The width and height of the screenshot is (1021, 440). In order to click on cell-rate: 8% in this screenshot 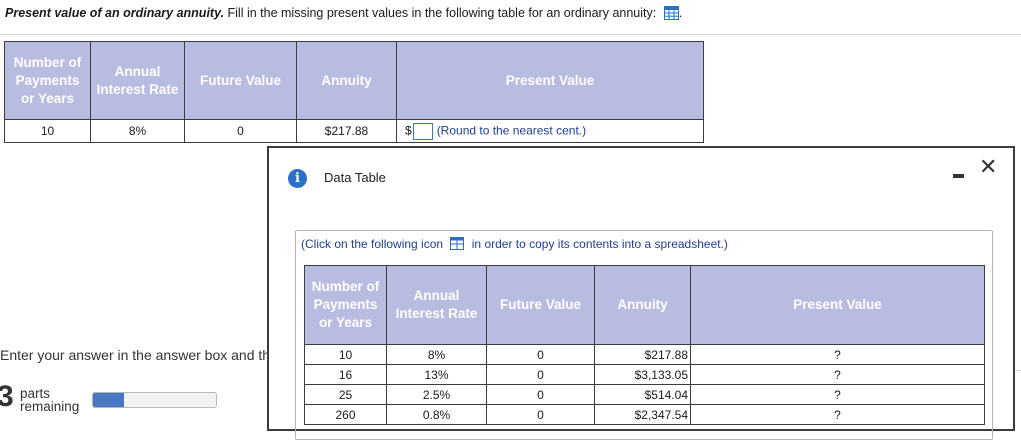, I will do `click(137, 131)`.